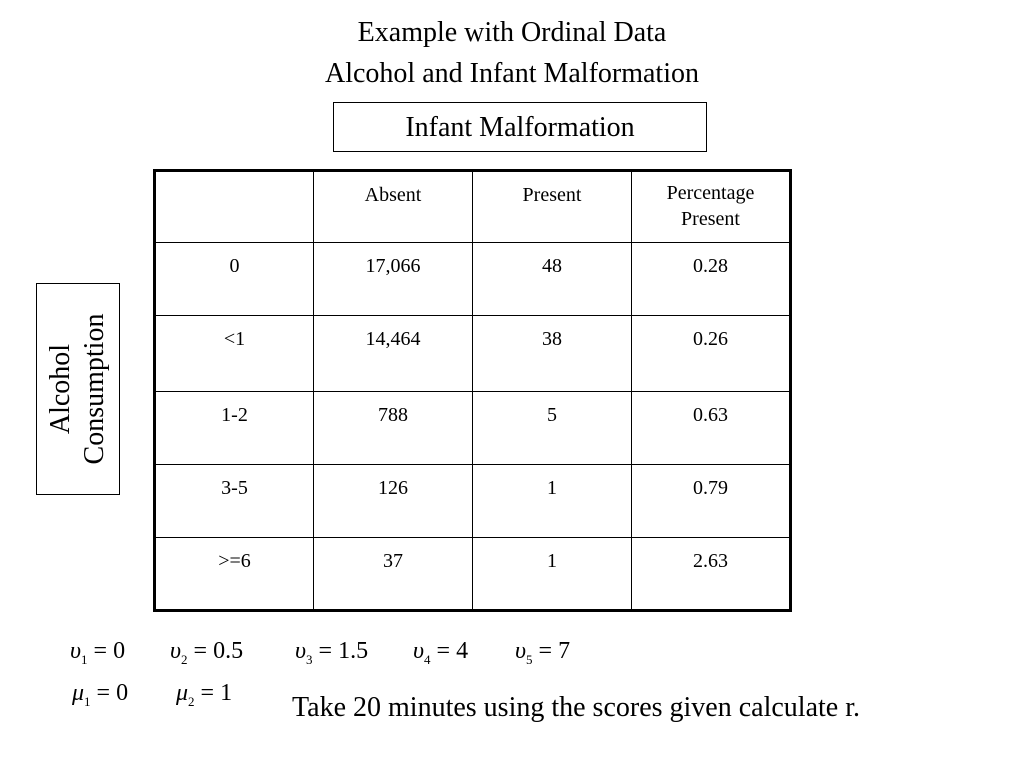  Describe the element at coordinates (353, 651) in the screenshot. I see `score-value: 1.5` at that location.